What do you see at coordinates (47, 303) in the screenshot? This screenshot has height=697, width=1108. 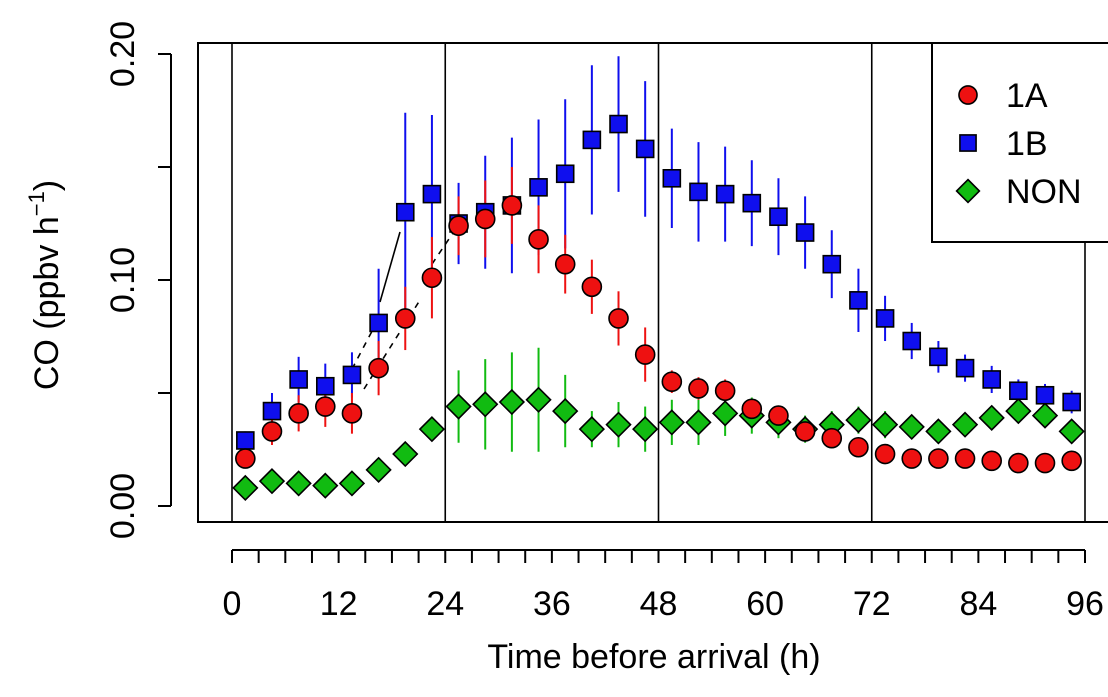 I see `y-axis-title-main: CO (ppbv h` at bounding box center [47, 303].